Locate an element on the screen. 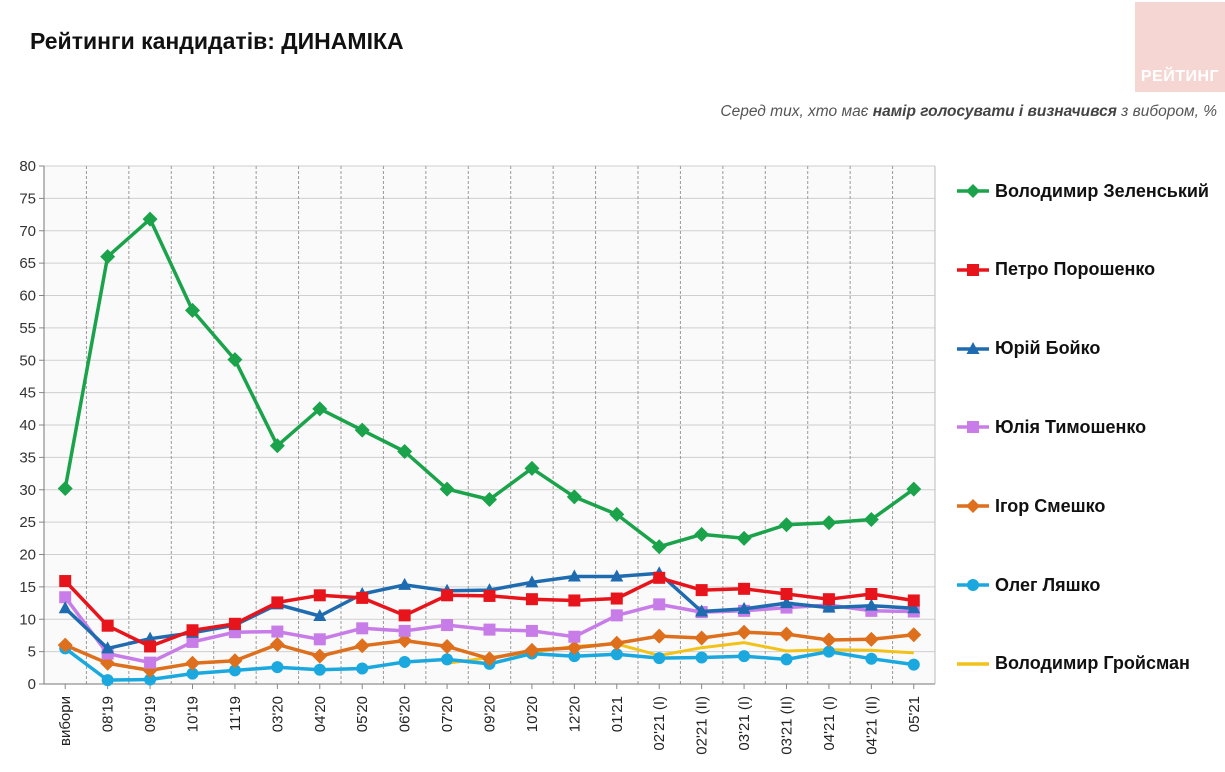 Image resolution: width=1225 pixels, height=772 pixels. legend-item-lyashko: Олег Ляшко is located at coordinates (1027, 585).